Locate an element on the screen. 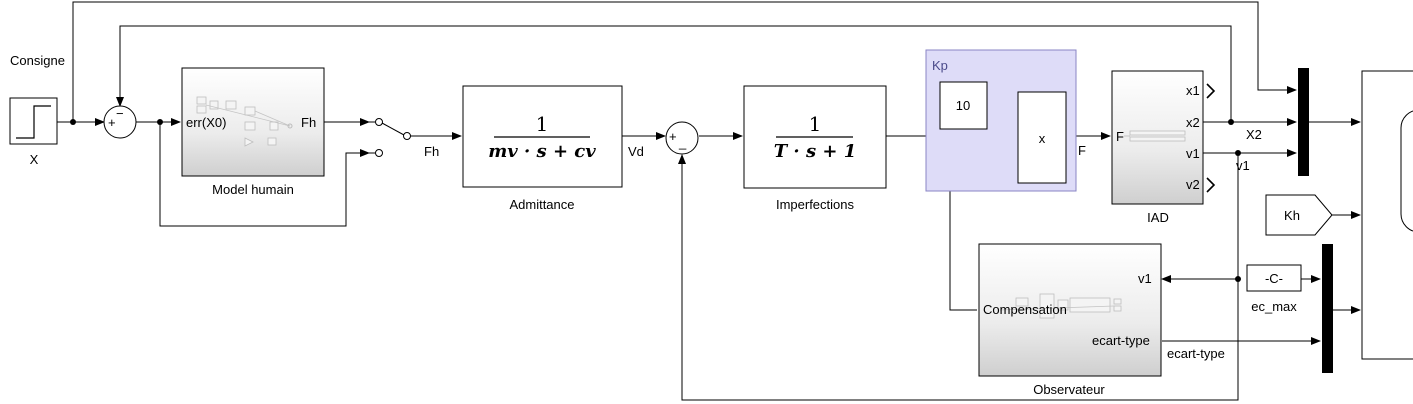 The width and height of the screenshot is (1413, 404). observateur-out-ecart: ecart-type is located at coordinates (1121, 340).